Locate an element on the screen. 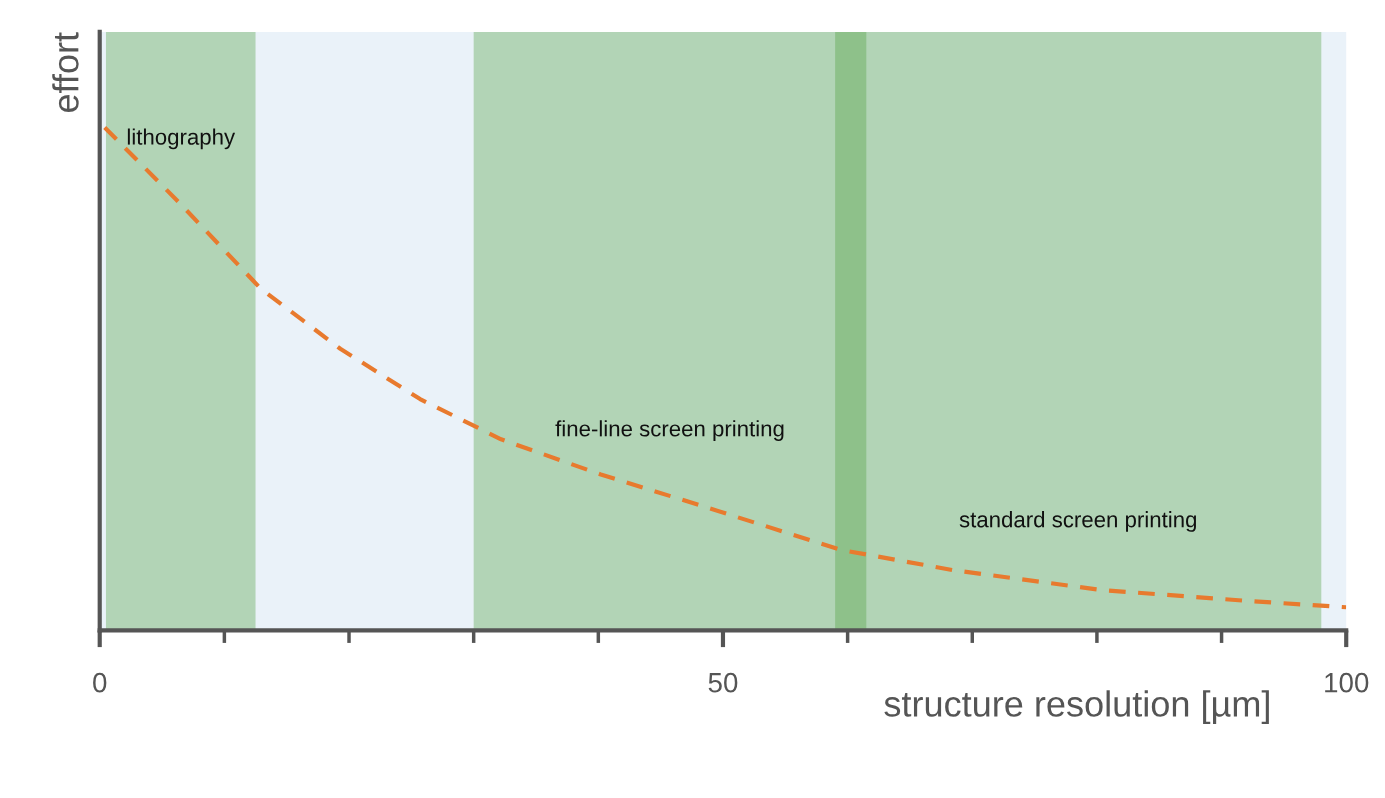  band-label: fine-line screen printing is located at coordinates (669, 430).